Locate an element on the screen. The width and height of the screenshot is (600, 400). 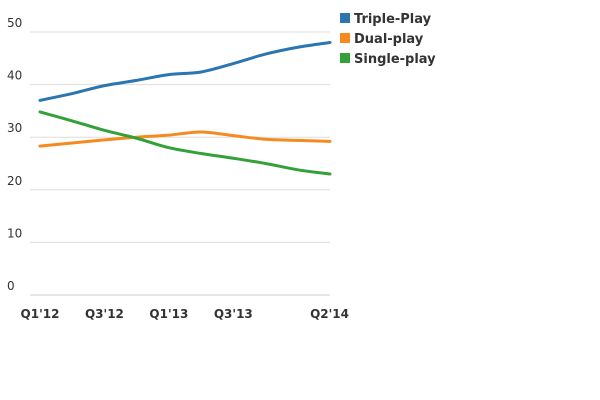
legend-label: Triple-Play is located at coordinates (393, 19).